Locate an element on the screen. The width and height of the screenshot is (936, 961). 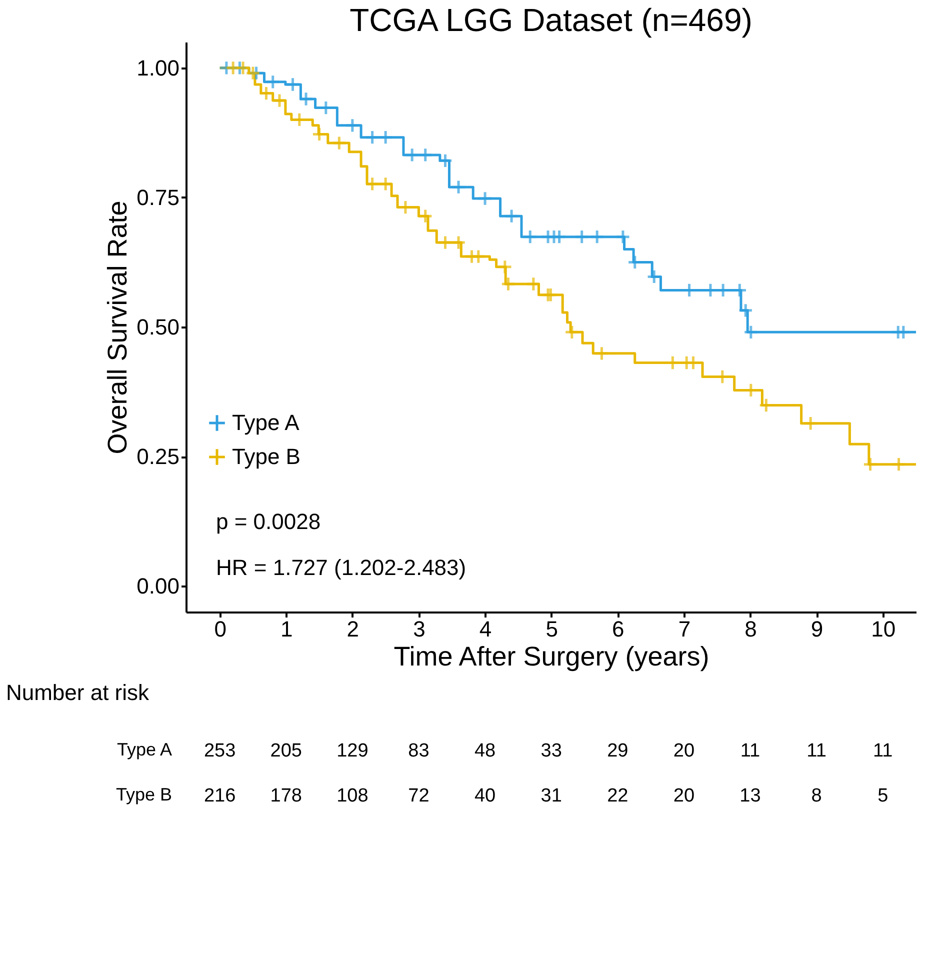
x-tick-label: 4 is located at coordinates (485, 629).